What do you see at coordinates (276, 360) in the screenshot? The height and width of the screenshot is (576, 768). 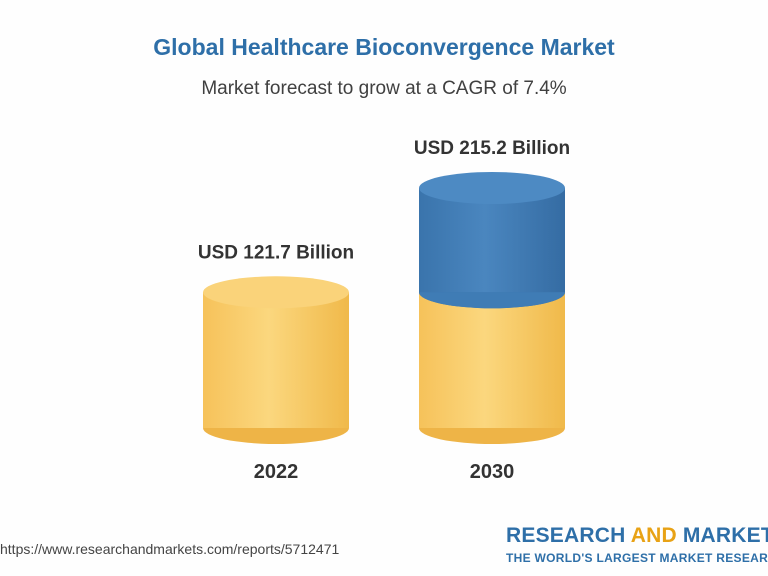 I see `bar-2022-body` at bounding box center [276, 360].